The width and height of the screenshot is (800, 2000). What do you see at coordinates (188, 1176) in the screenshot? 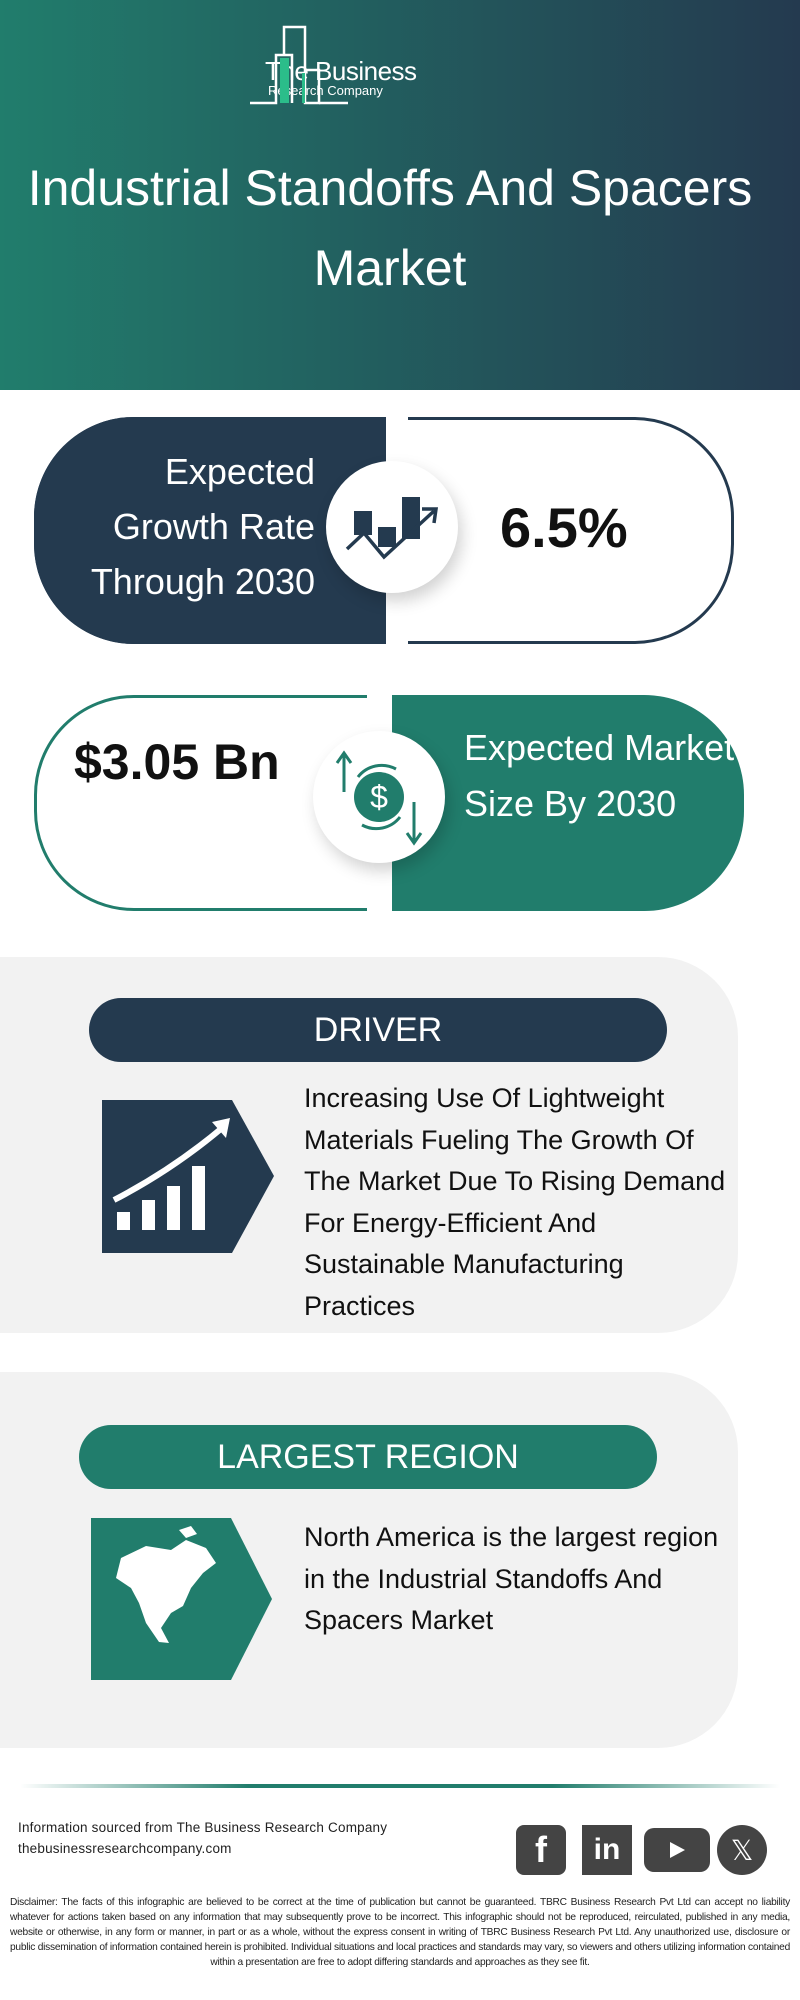
I see `rising-bars-icon` at bounding box center [188, 1176].